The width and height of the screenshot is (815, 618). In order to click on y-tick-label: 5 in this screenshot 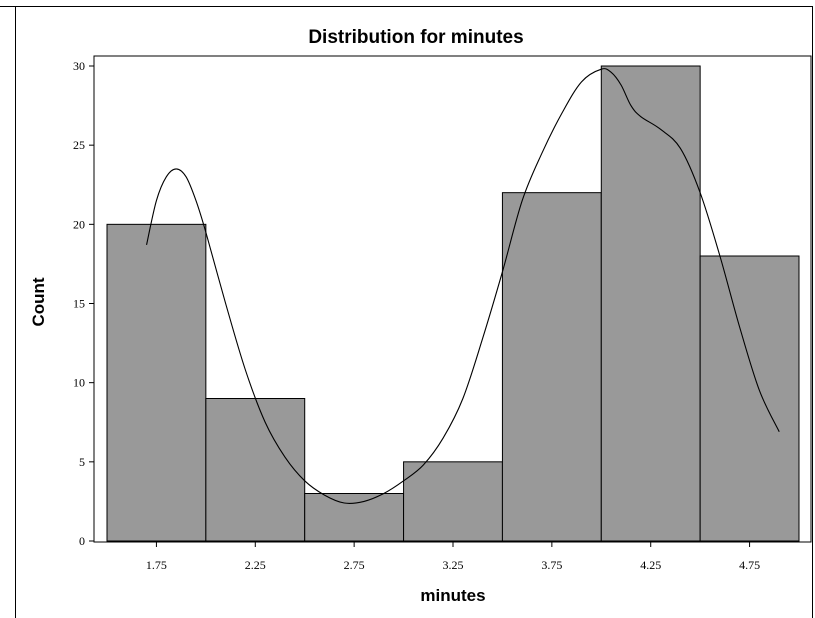, I will do `click(82, 462)`.